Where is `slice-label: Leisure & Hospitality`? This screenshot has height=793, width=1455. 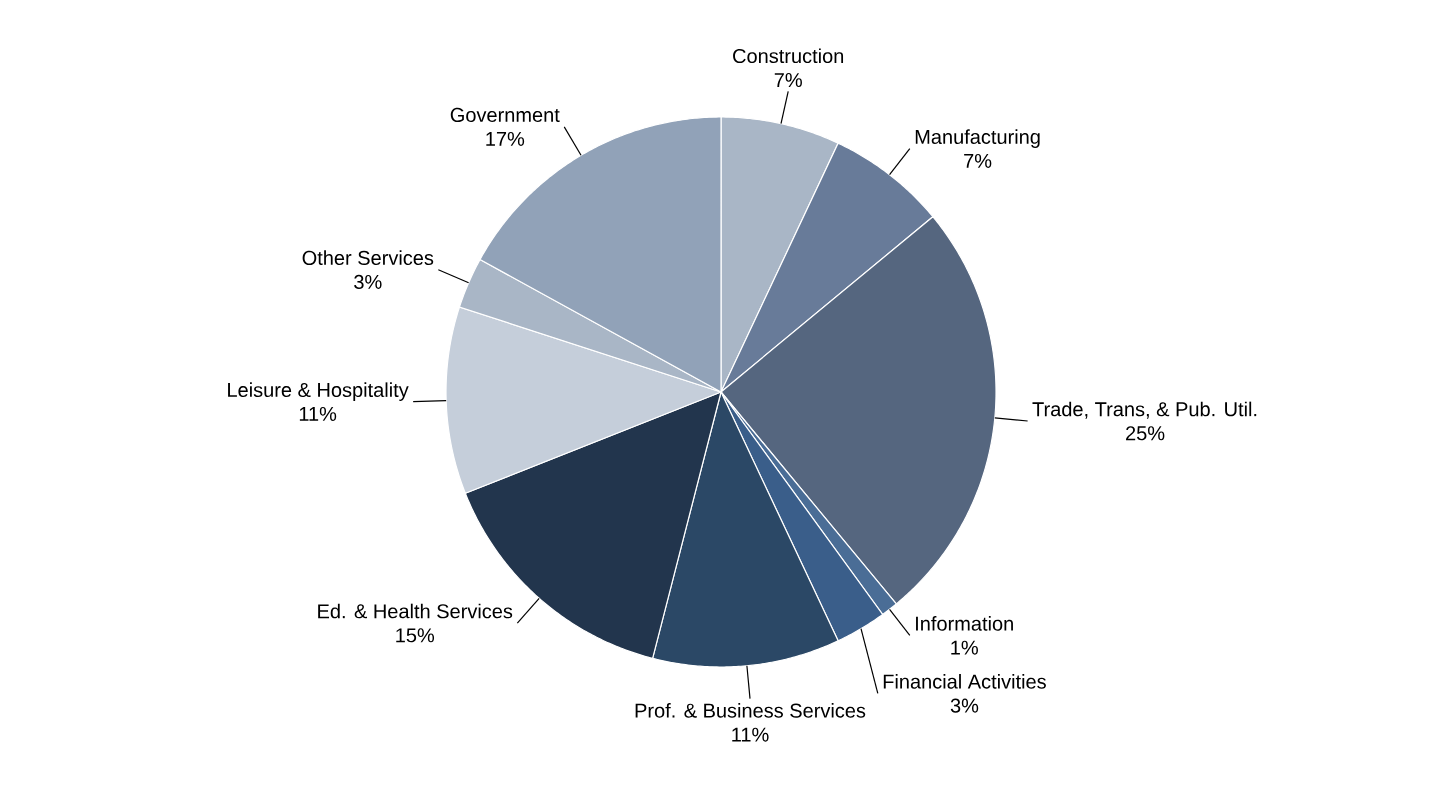 slice-label: Leisure & Hospitality is located at coordinates (318, 391).